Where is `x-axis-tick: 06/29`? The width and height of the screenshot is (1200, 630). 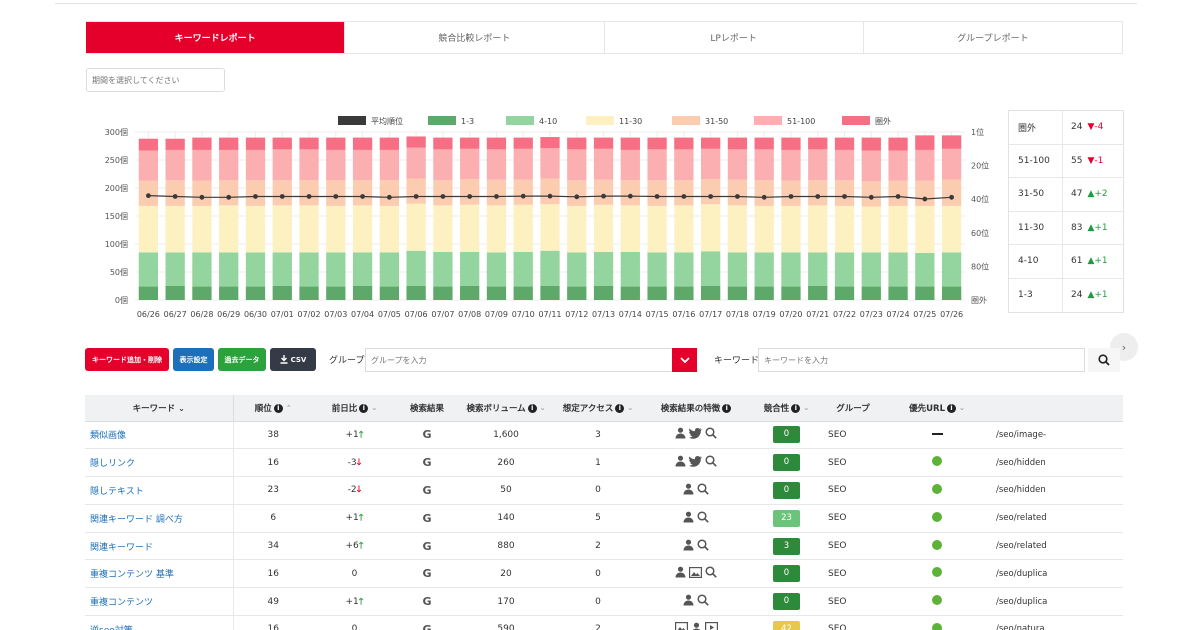
x-axis-tick: 06/29 is located at coordinates (228, 314).